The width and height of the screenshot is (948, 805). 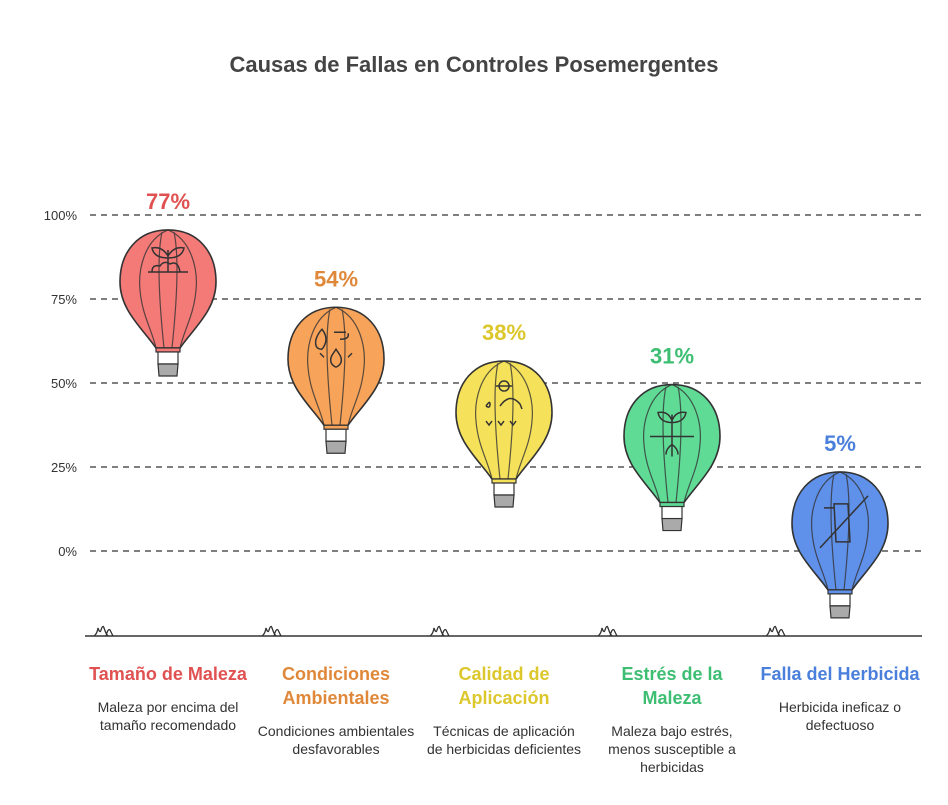 I want to click on category-description: Maleza por encima del tamaño recomendado, so click(x=168, y=716).